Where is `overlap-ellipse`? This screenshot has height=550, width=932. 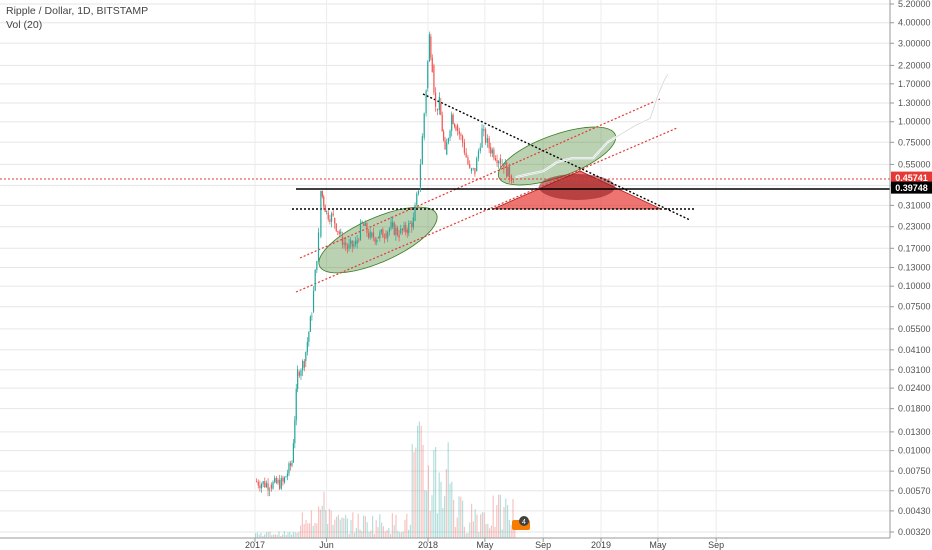
overlap-ellipse is located at coordinates (577, 187).